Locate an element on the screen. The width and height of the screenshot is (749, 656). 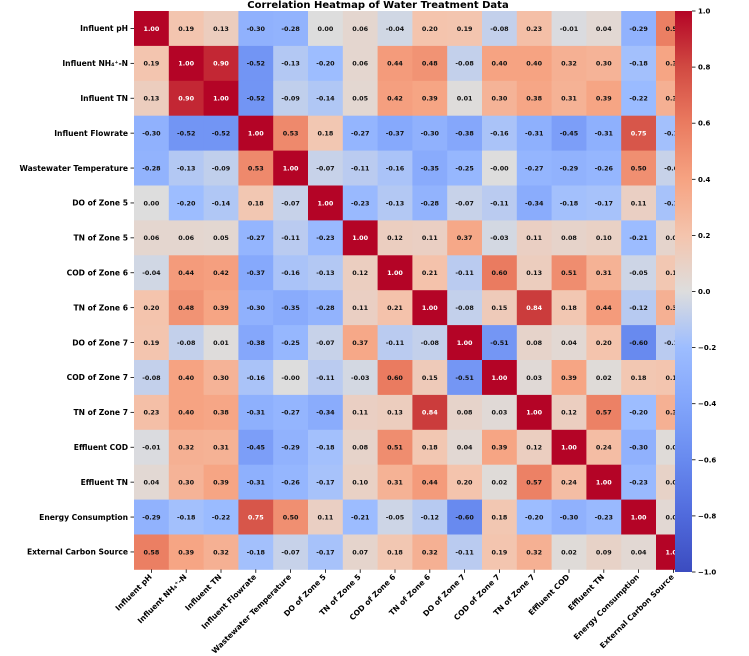
cell-value: -0.08 is located at coordinates (464, 308).